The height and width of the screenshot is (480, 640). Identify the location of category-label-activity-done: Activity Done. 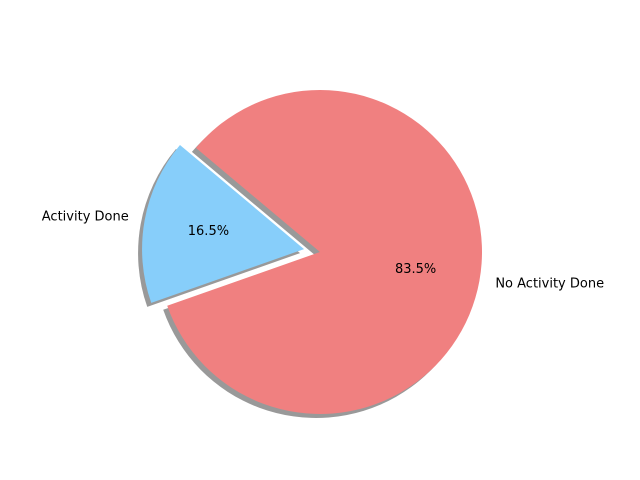
(85, 217).